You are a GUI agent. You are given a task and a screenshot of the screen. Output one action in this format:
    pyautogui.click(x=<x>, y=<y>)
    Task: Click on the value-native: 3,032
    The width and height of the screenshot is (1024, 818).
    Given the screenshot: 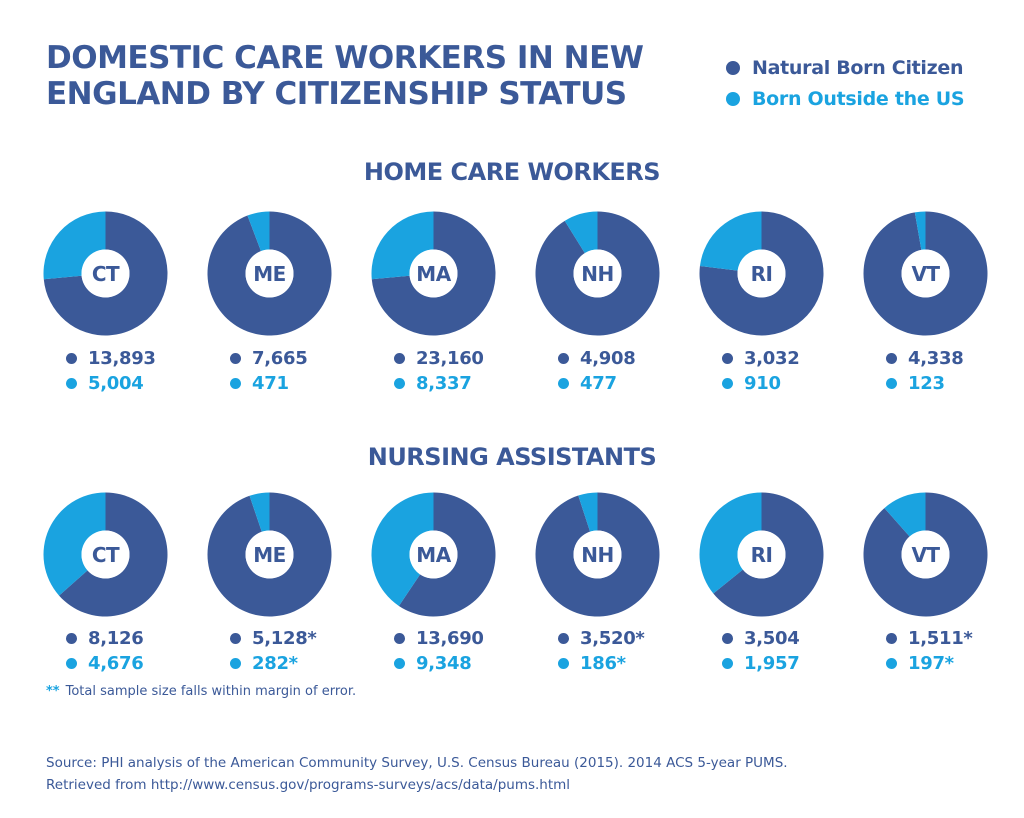 What is the action you would take?
    pyautogui.click(x=792, y=358)
    